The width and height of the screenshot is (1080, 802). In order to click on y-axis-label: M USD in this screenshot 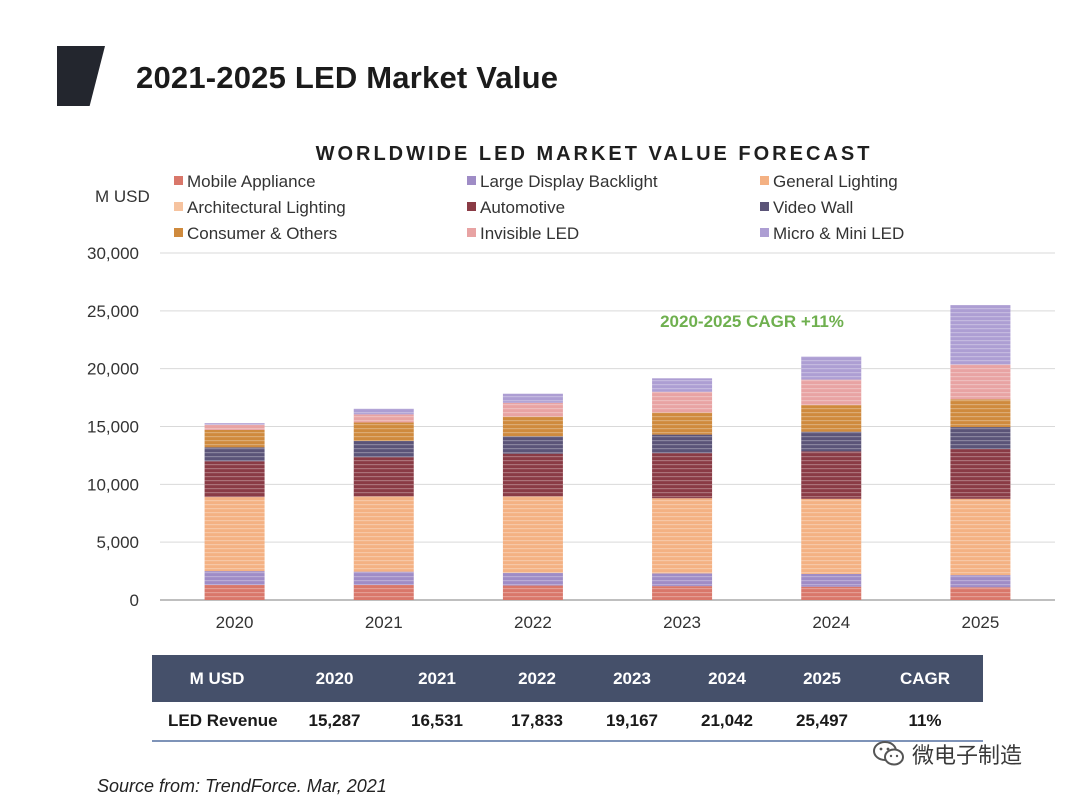, I will do `click(122, 196)`.